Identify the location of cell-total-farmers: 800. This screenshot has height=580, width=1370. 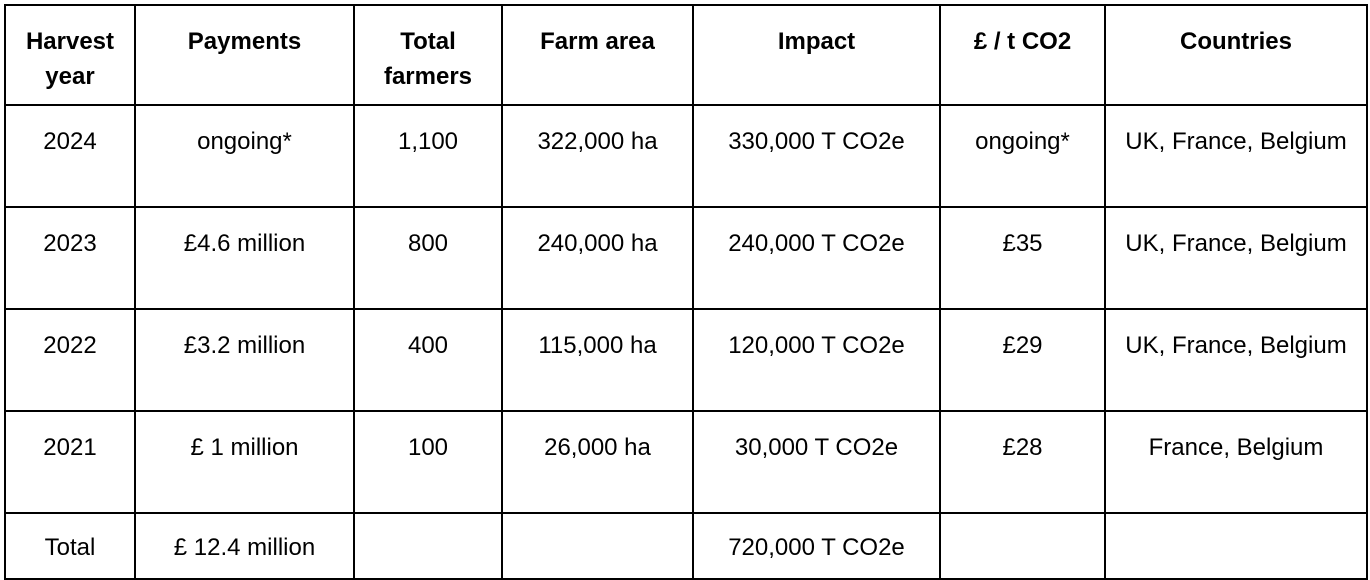
(428, 258).